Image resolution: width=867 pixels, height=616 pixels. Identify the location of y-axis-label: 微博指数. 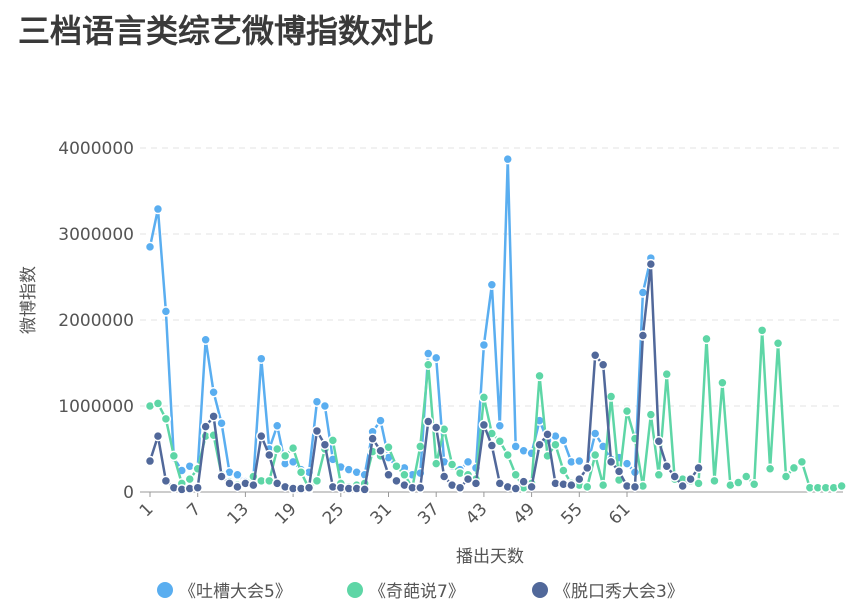
(29, 300).